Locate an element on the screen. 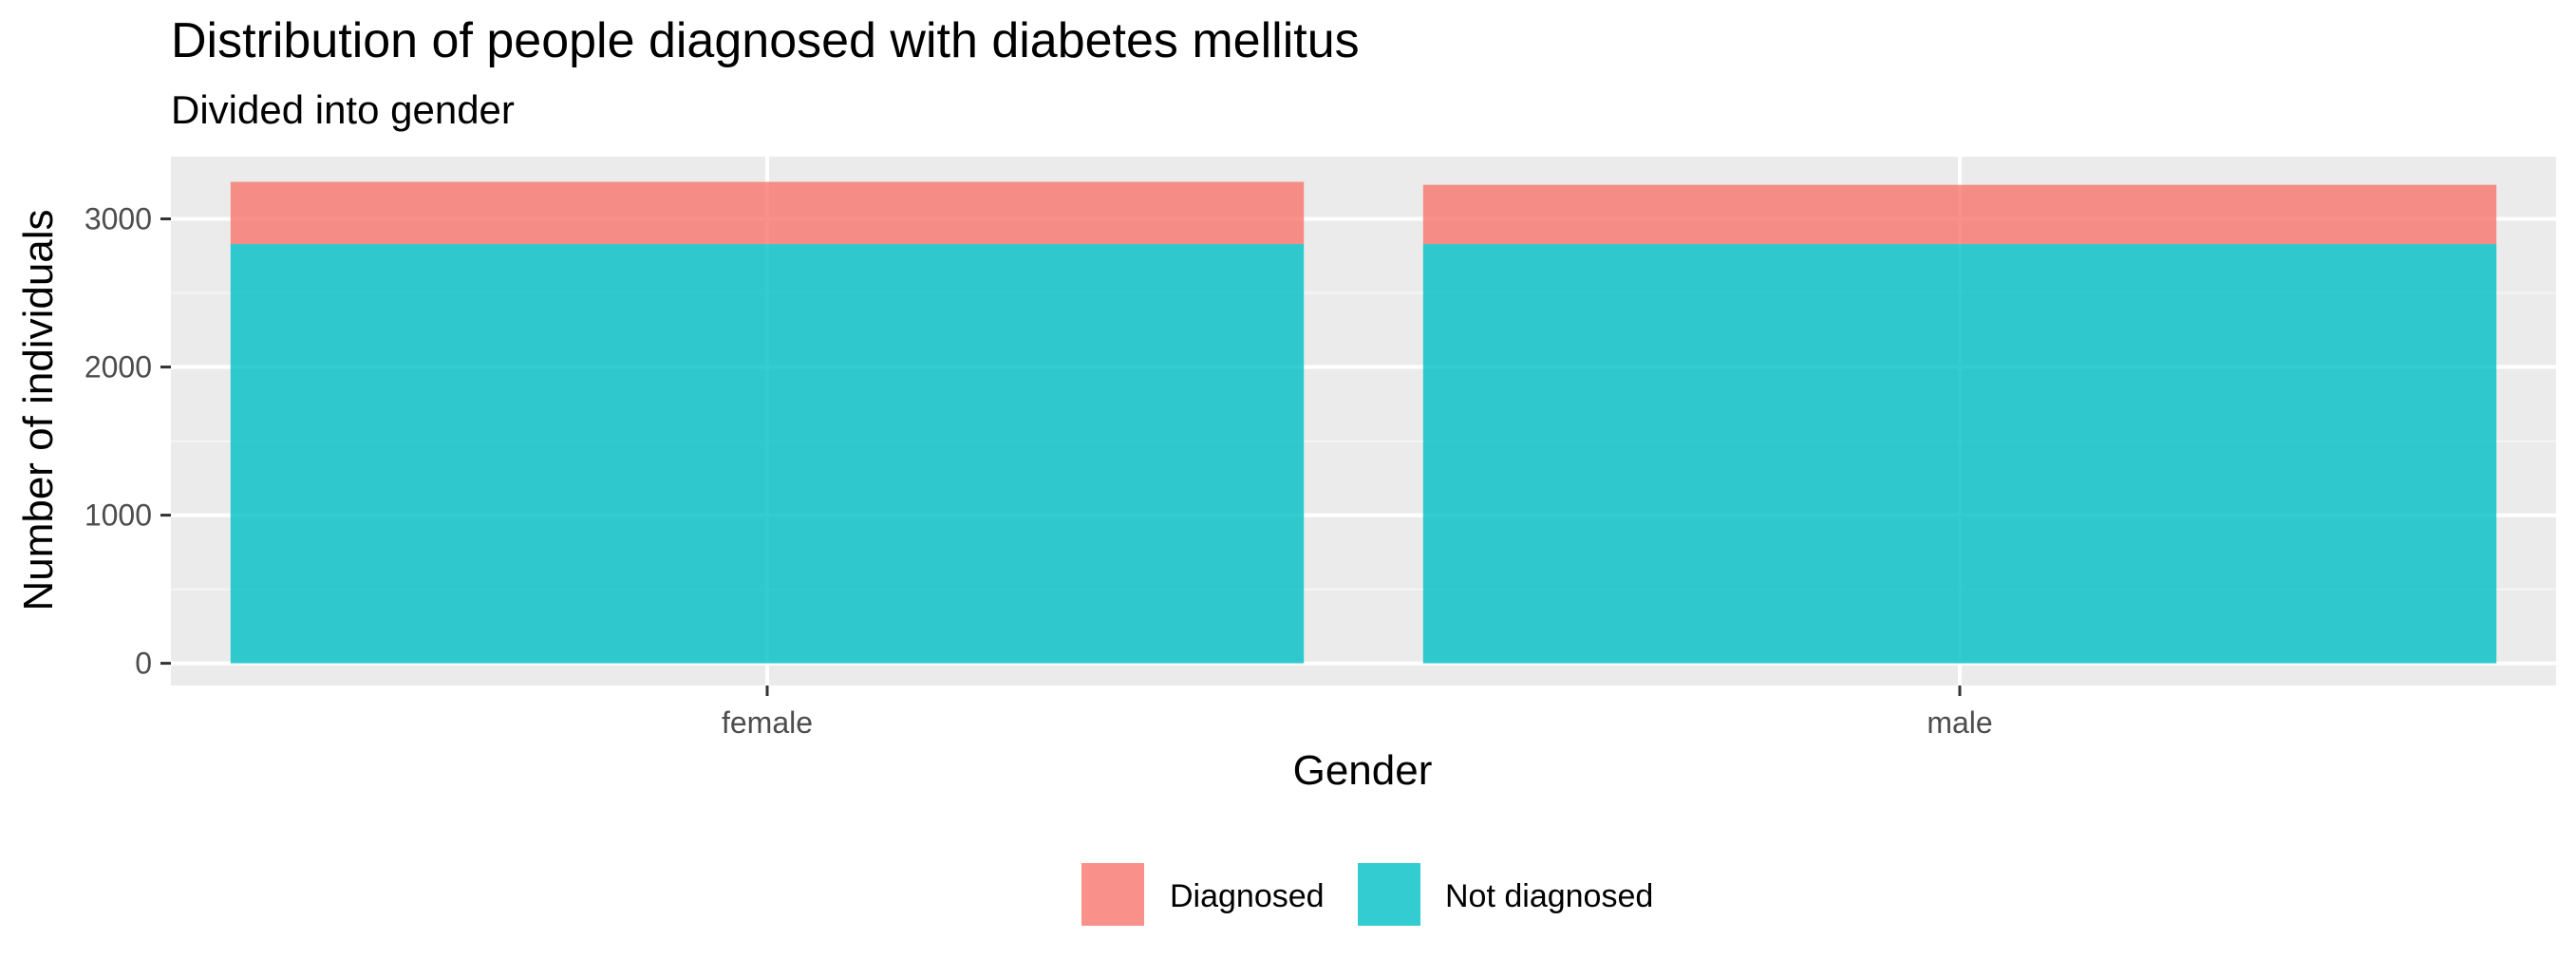 This screenshot has width=2576, height=977. x-tick-label: male is located at coordinates (1959, 722).